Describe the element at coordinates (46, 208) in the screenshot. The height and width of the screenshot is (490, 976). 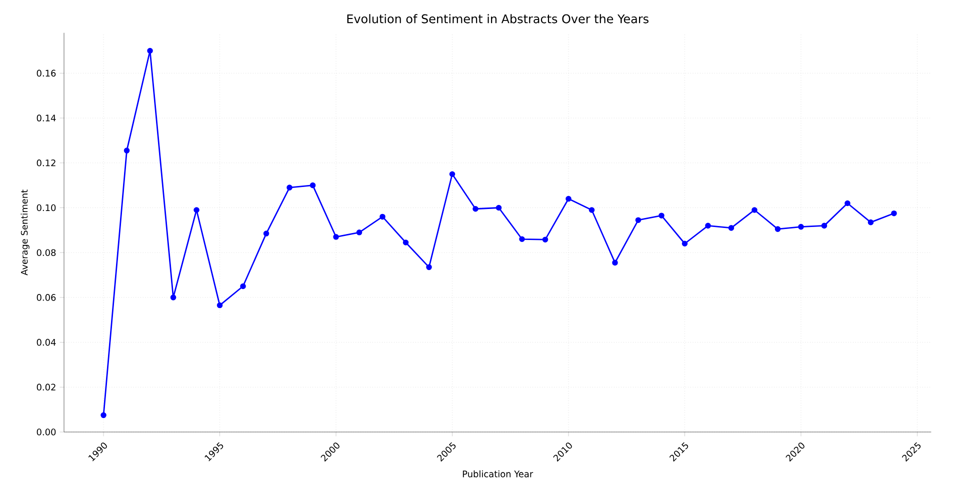
I see `y-tick-label: 0.10` at that location.